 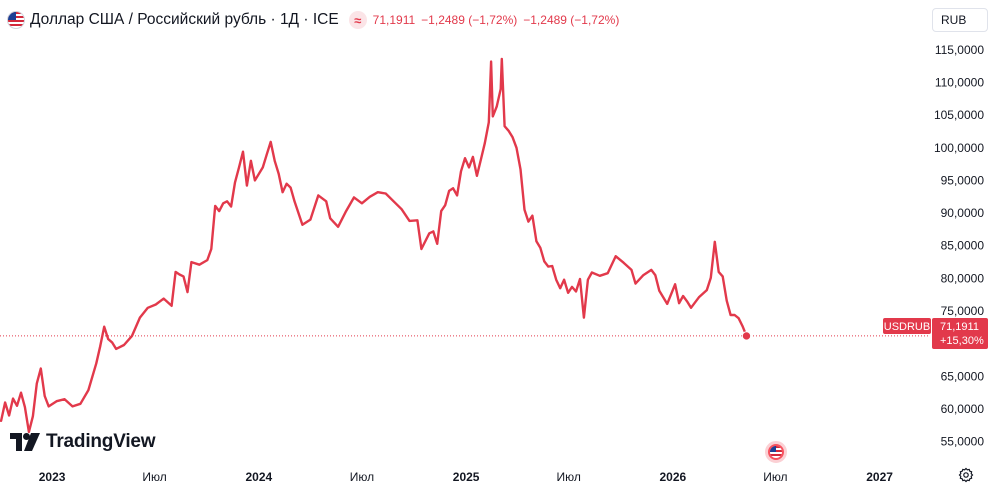 I want to click on economic-event-flag-icon, so click(x=776, y=452).